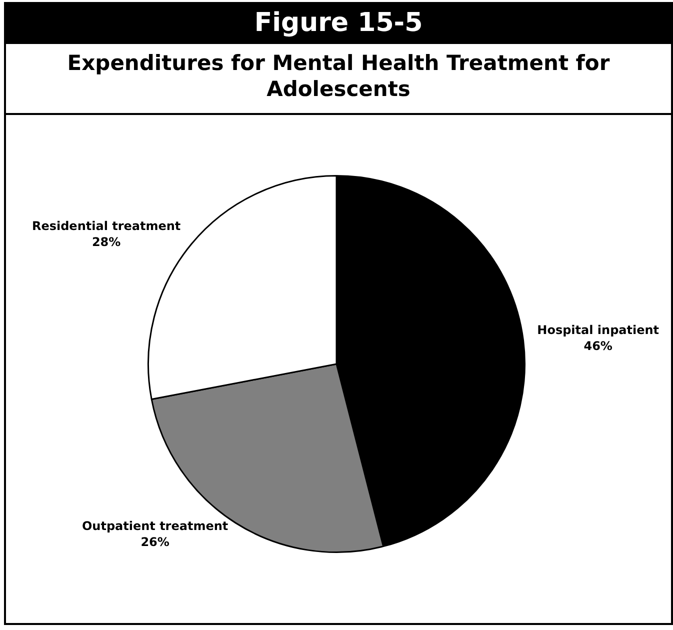 Image resolution: width=673 pixels, height=630 pixels. I want to click on chart-subtitle: Expenditures for Mental Health Treatment for Adolescents, so click(338, 79).